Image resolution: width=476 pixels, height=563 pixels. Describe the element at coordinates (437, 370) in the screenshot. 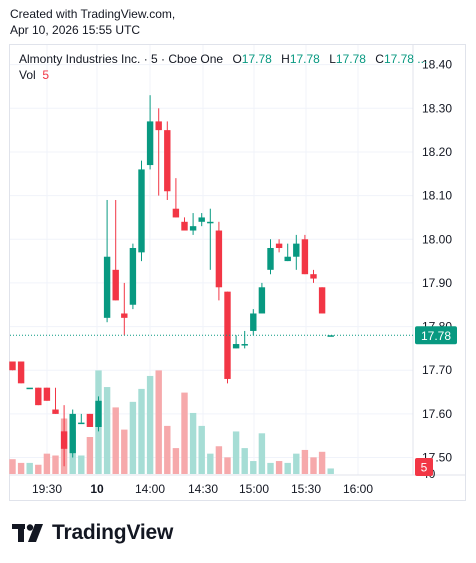

I see `price-tick-label: 17.70` at that location.